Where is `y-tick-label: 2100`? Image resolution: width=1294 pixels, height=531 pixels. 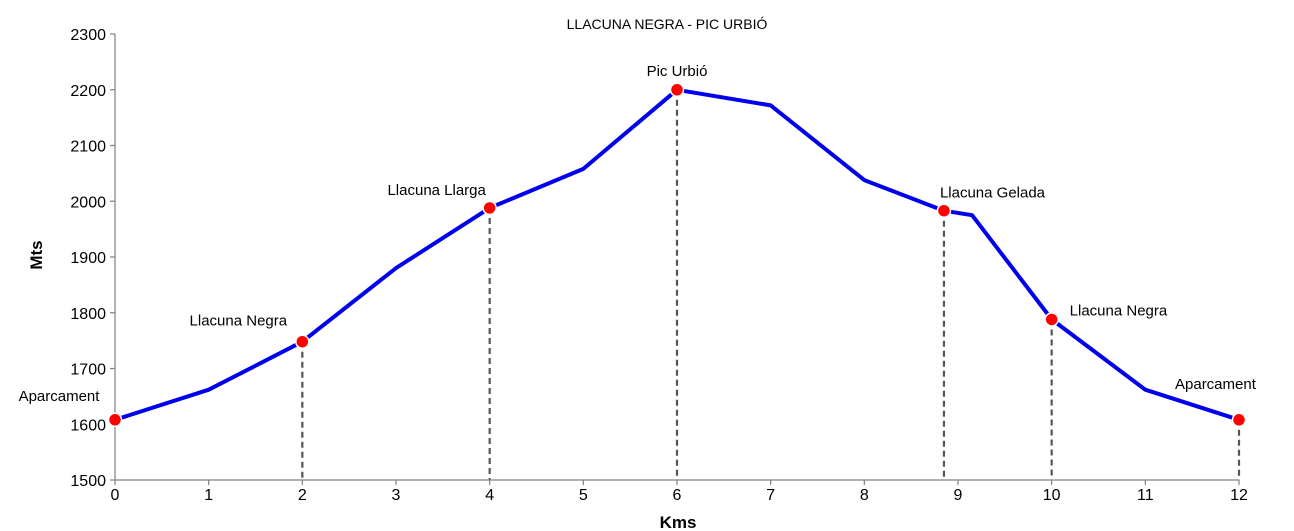
y-tick-label: 2100 is located at coordinates (88, 147).